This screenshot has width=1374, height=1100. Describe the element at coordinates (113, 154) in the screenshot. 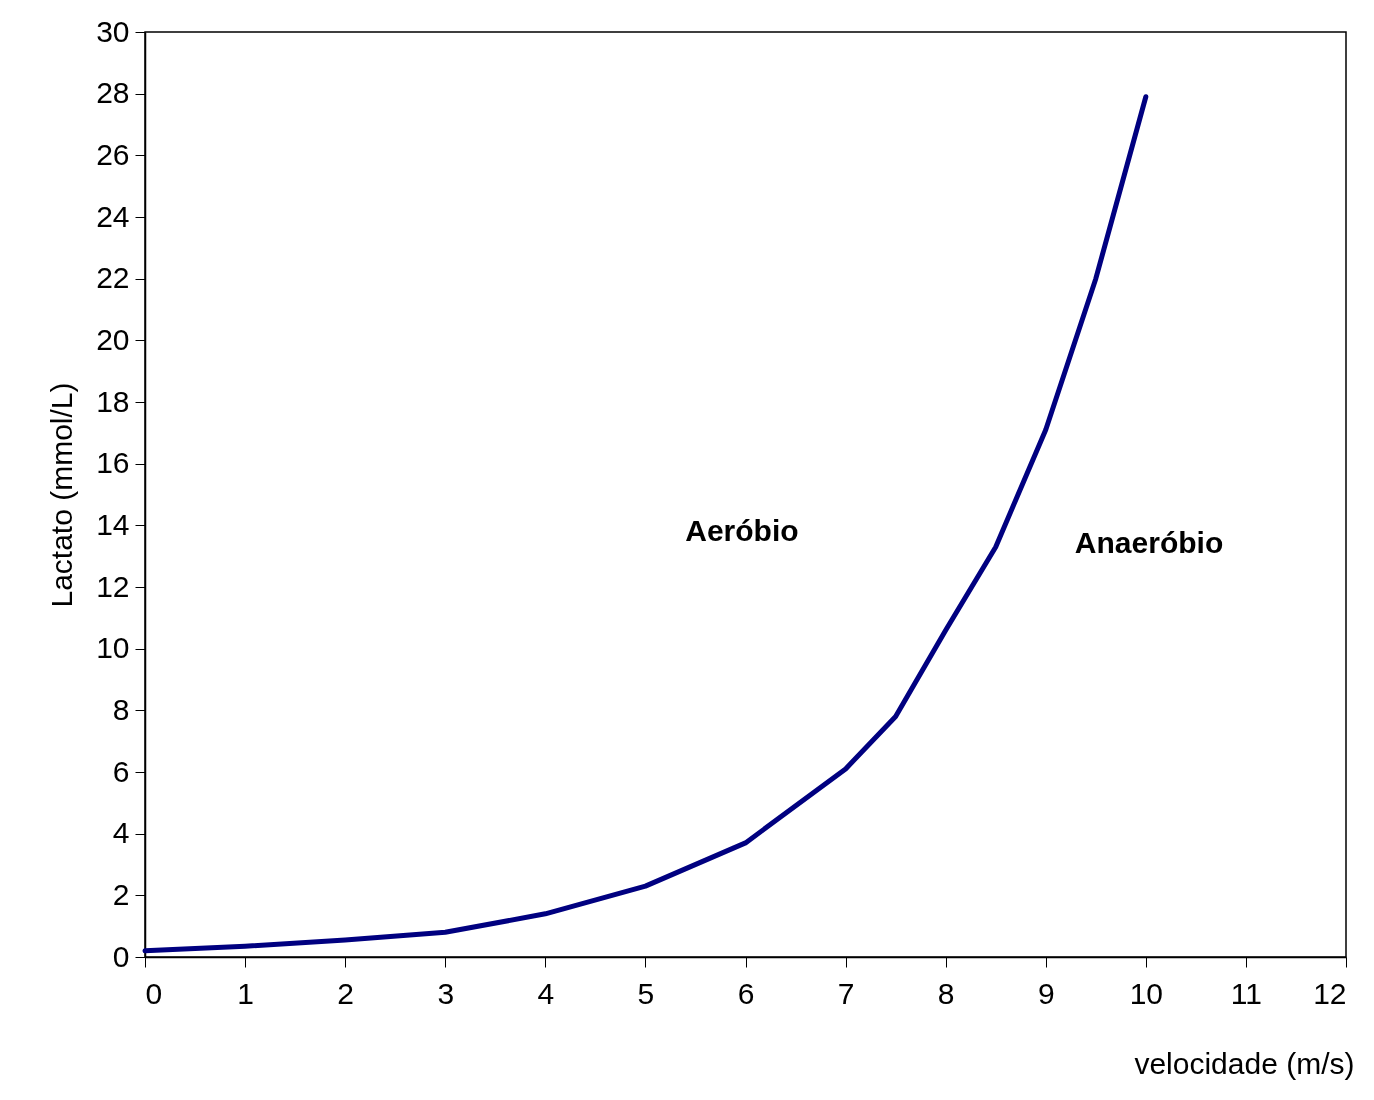

I see `y-tick-label: 26` at that location.